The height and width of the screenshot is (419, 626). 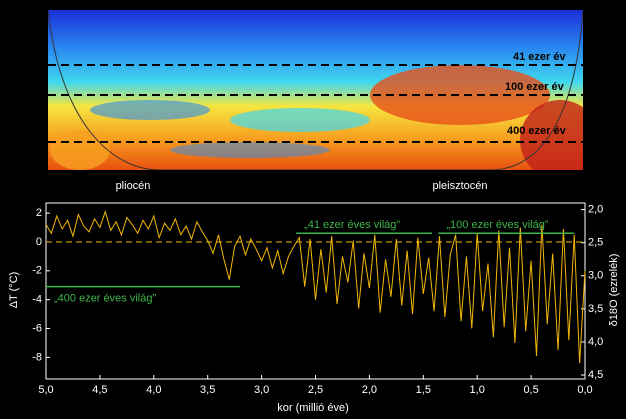 I want to click on x-tick-label: 0,5, so click(x=530, y=390).